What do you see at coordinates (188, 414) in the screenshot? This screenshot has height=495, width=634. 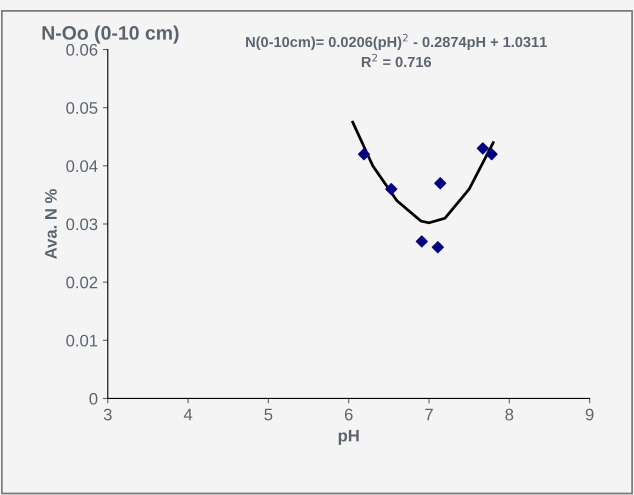 I see `x-tick-label: 4` at bounding box center [188, 414].